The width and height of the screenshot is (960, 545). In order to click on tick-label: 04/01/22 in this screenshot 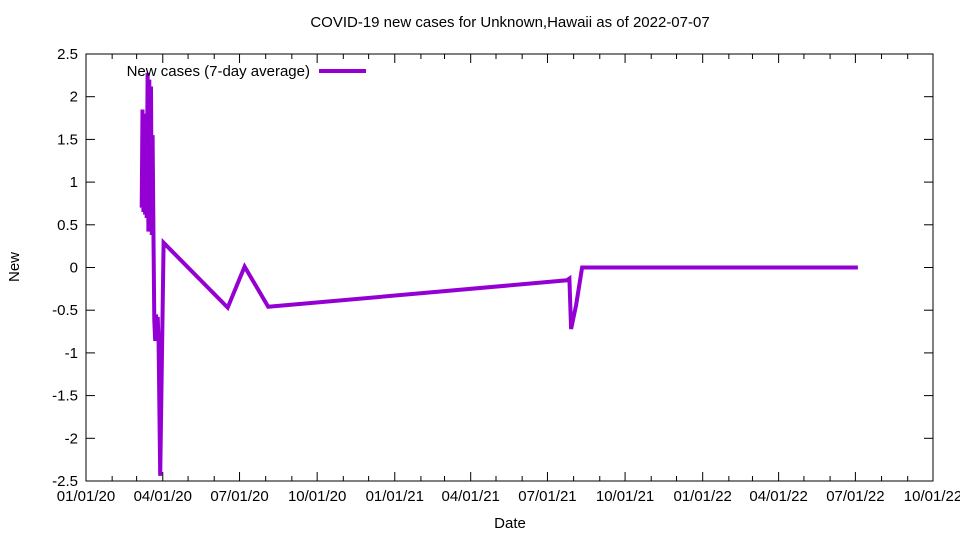, I will do `click(778, 496)`.